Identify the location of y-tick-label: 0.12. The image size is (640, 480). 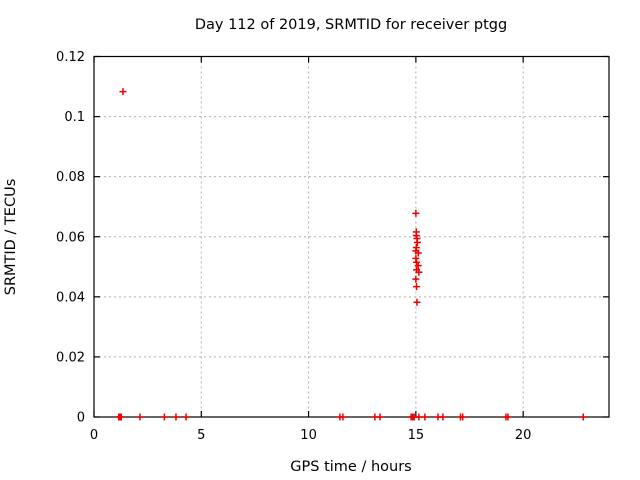
(70, 57).